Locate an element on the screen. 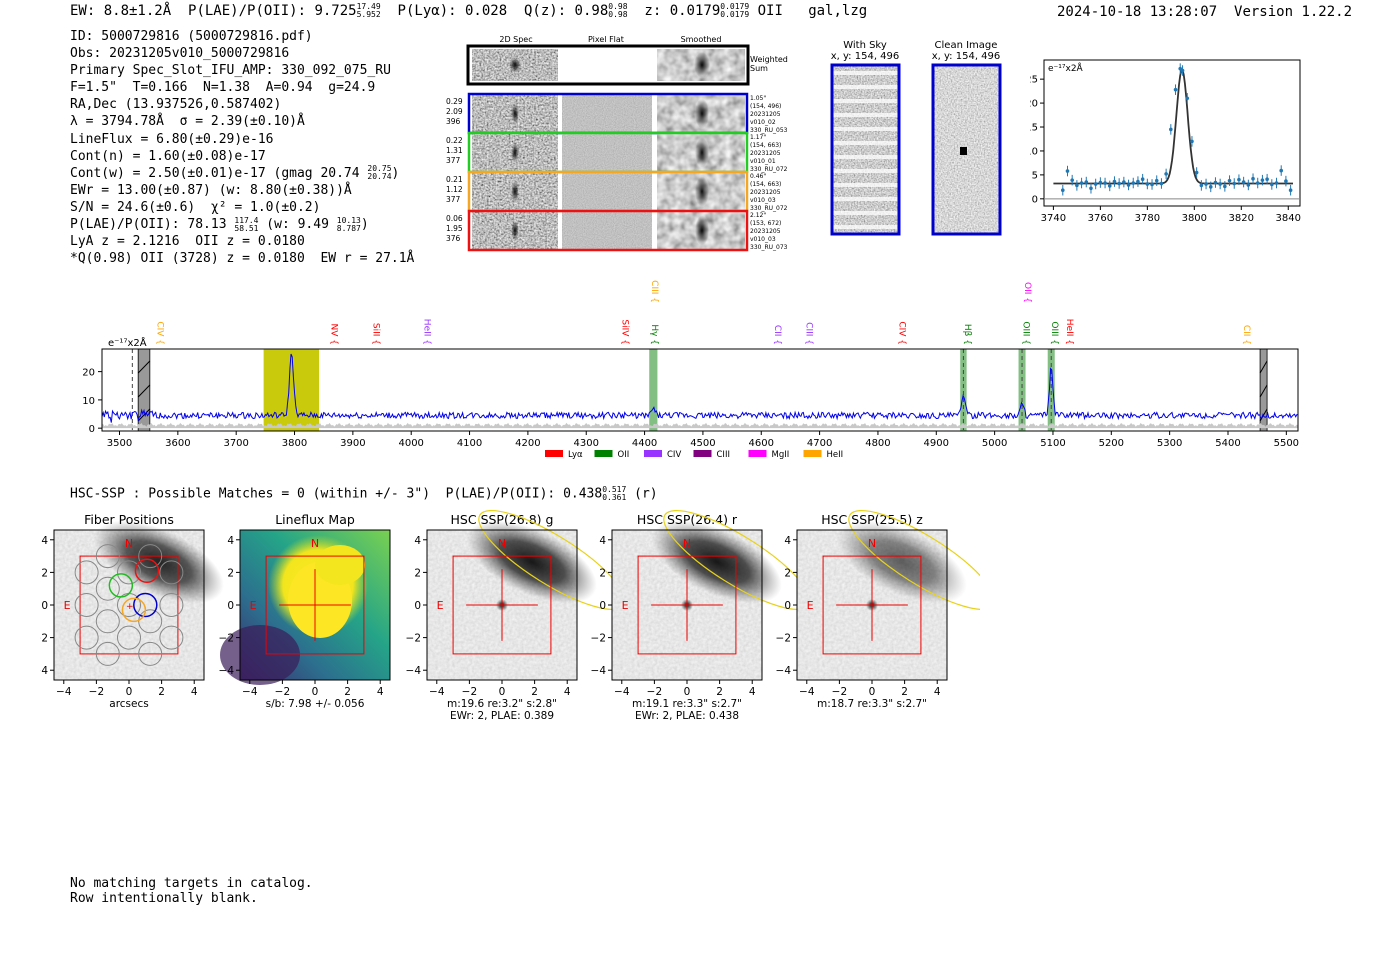 This screenshot has width=1400, height=953. spectrum-x-tick: 5500 is located at coordinates (1286, 443).